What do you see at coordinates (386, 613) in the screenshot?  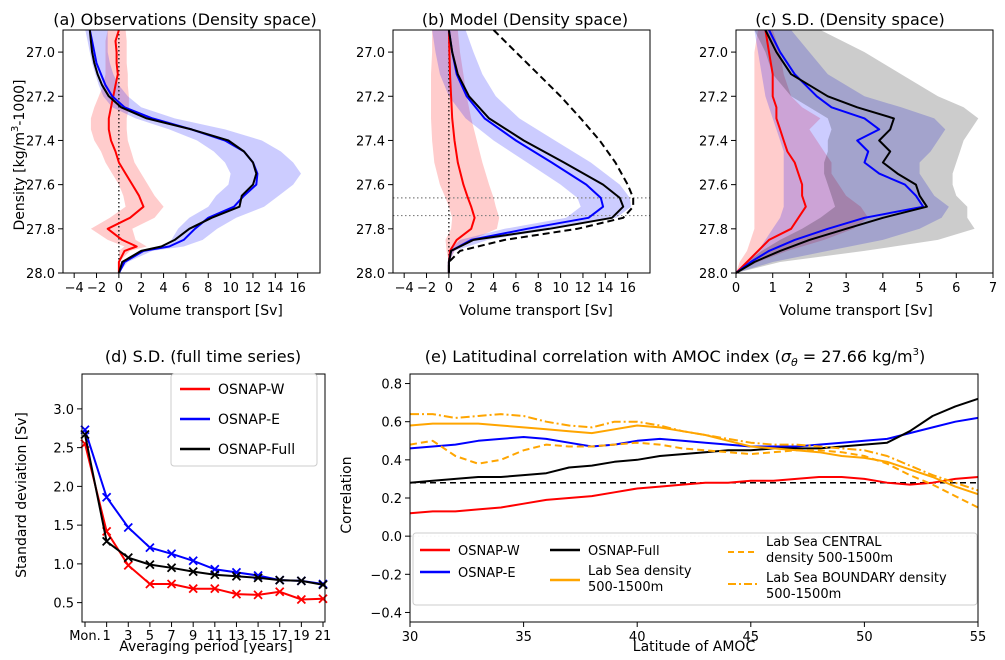 I see `y-tick-label: −0.4` at bounding box center [386, 613].